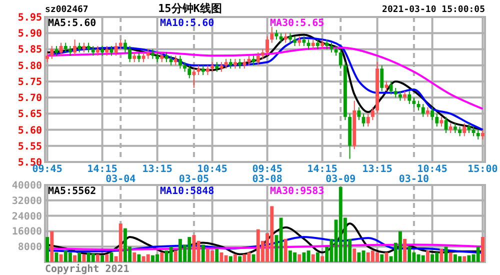  Describe the element at coordinates (265, 245) in the screenshot. I see `line-series` at that location.